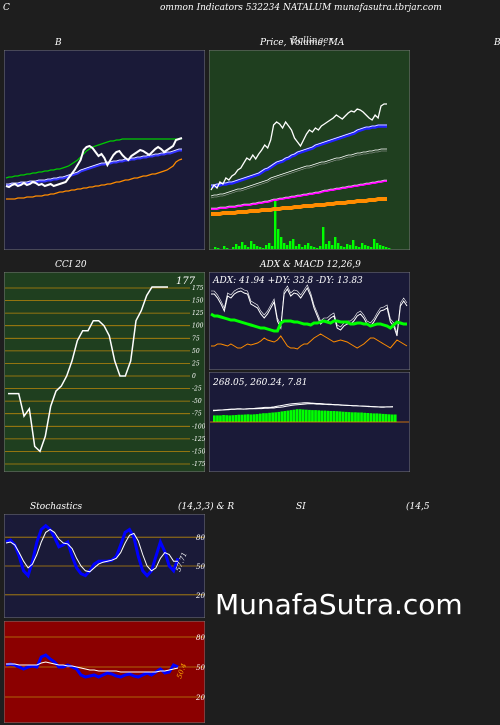 The height and width of the screenshot is (725, 500). I want to click on stoch-title-right: (14,5, so click(418, 507).